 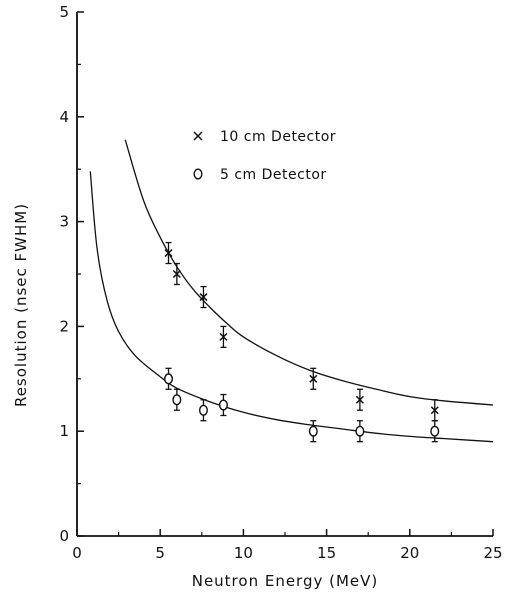 I want to click on legend-entry: 10 cm Detector, so click(x=264, y=137).